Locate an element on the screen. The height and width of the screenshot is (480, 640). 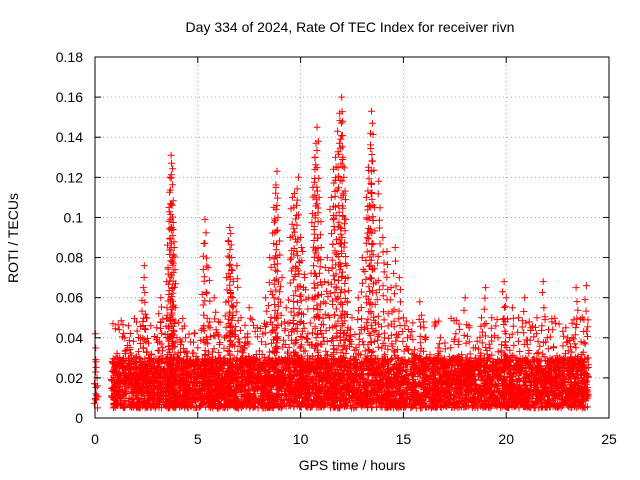
y-tick-label: 0.18 is located at coordinates (69, 57).